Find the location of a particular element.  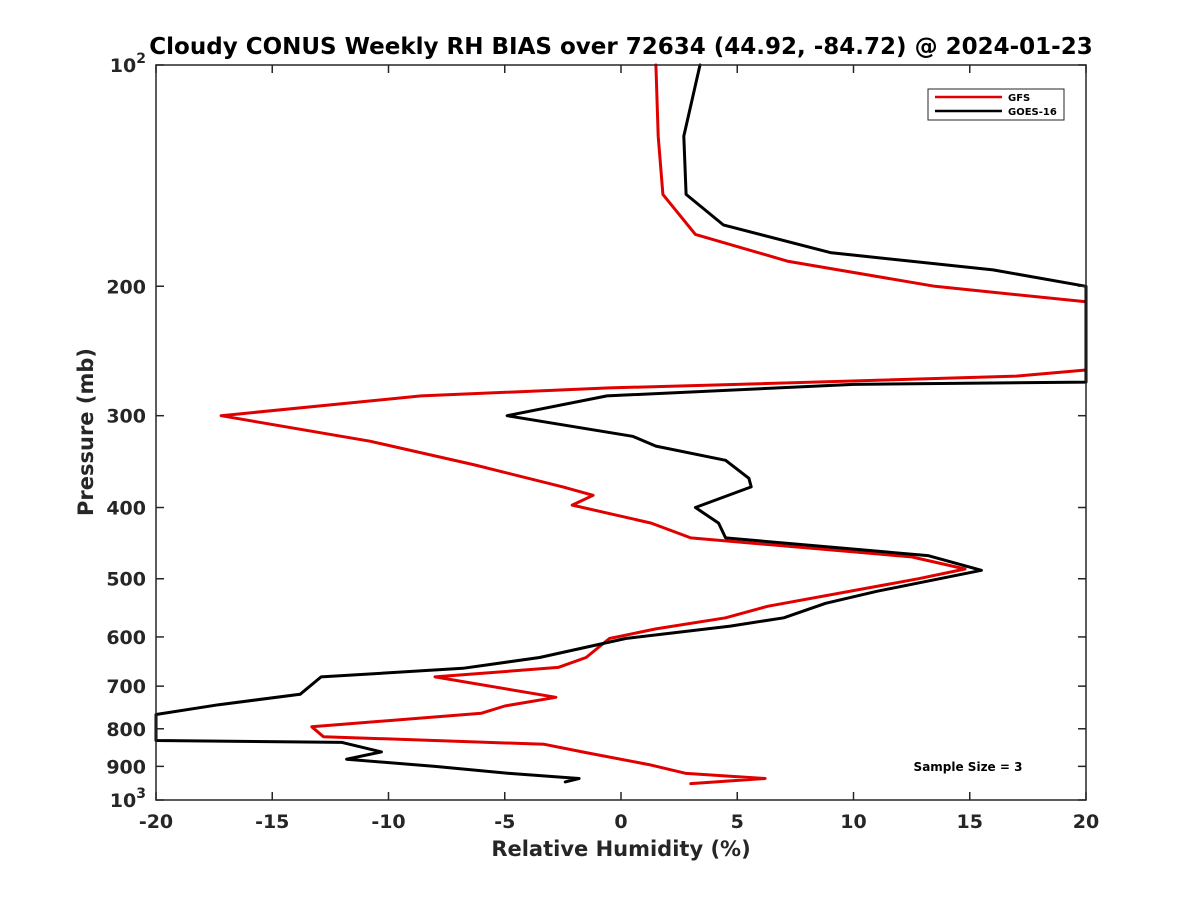

x-tick-label: -20 is located at coordinates (156, 822).